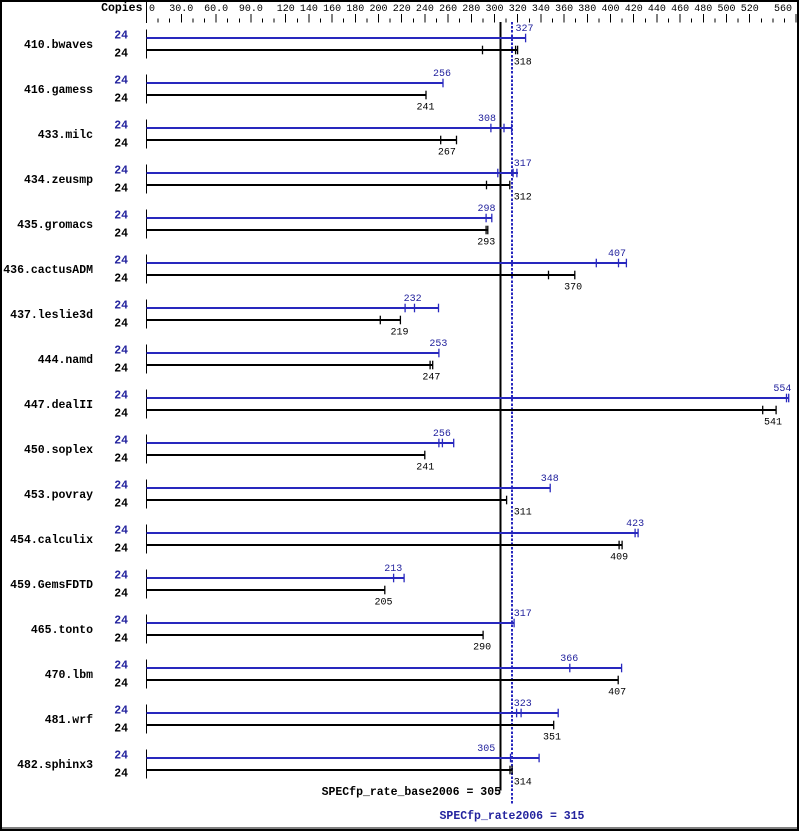 The height and width of the screenshot is (831, 799). I want to click on svg-text: 416.gamess, so click(58, 90).